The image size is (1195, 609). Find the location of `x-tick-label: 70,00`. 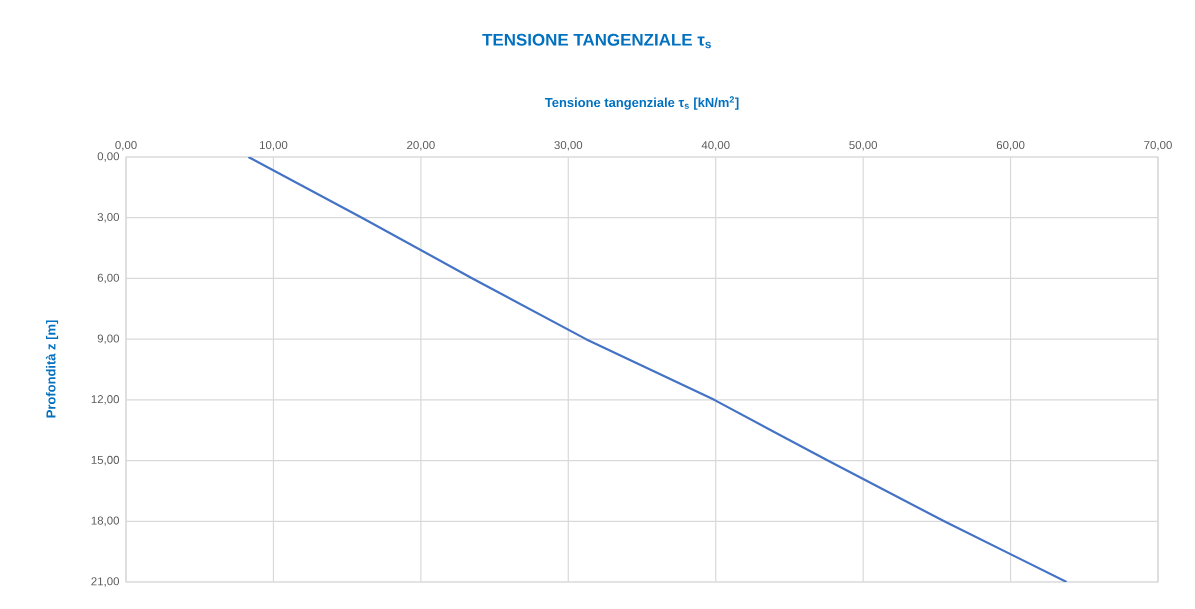

x-tick-label: 70,00 is located at coordinates (1158, 146).